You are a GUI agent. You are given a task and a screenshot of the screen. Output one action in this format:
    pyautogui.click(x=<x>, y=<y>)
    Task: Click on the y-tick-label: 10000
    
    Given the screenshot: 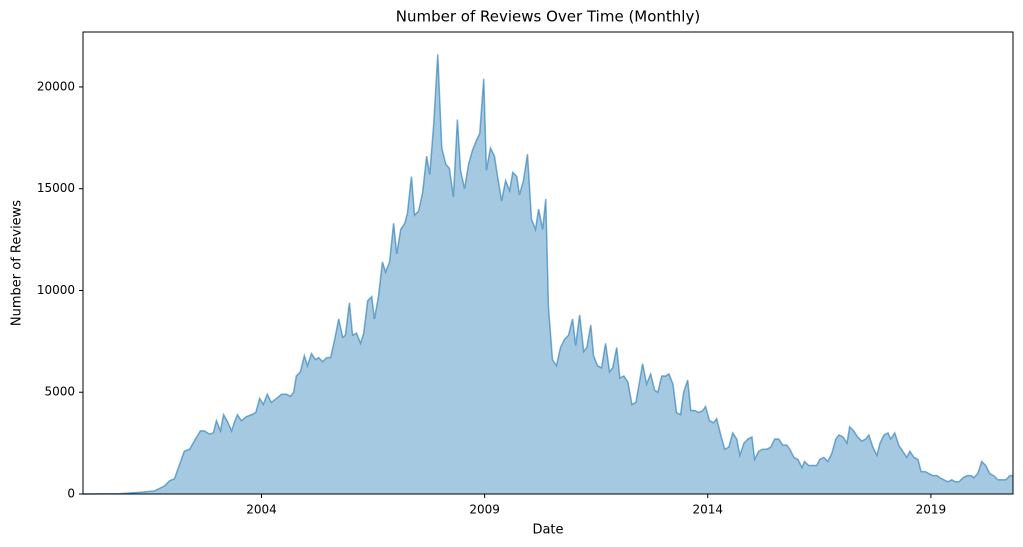 What is the action you would take?
    pyautogui.click(x=56, y=290)
    